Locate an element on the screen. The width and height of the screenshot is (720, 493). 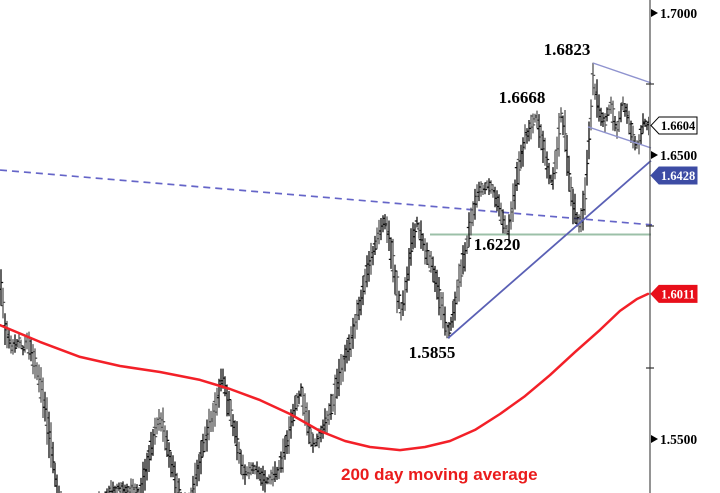
channel-top-line is located at coordinates (622, 73).